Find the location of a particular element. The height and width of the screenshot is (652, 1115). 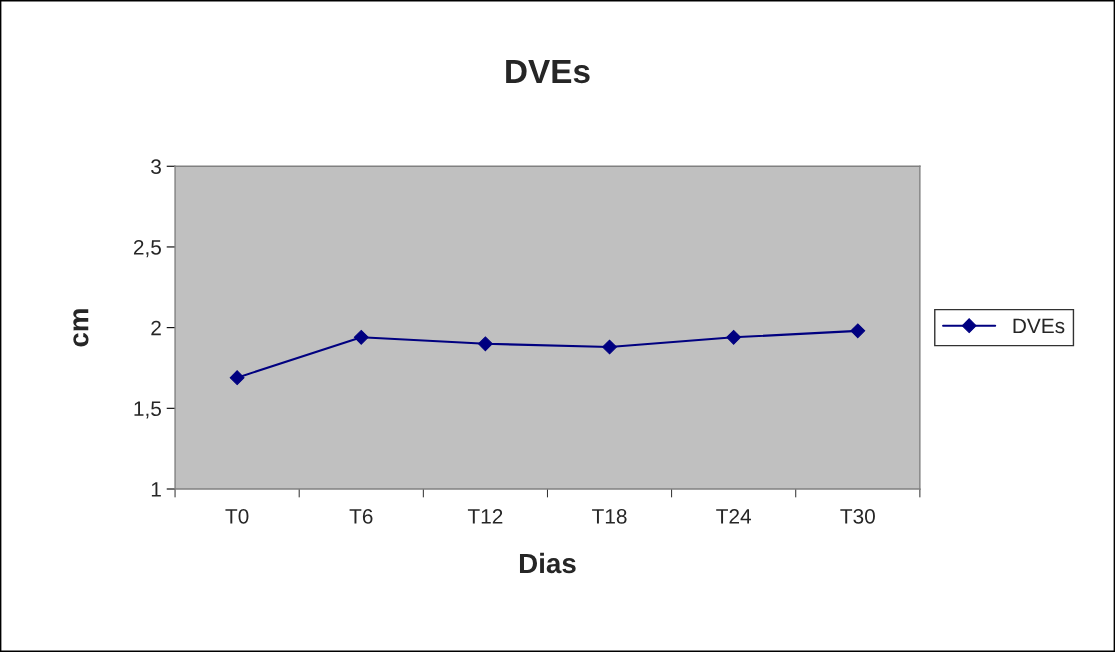

y-tick-label: 2 is located at coordinates (156, 328).